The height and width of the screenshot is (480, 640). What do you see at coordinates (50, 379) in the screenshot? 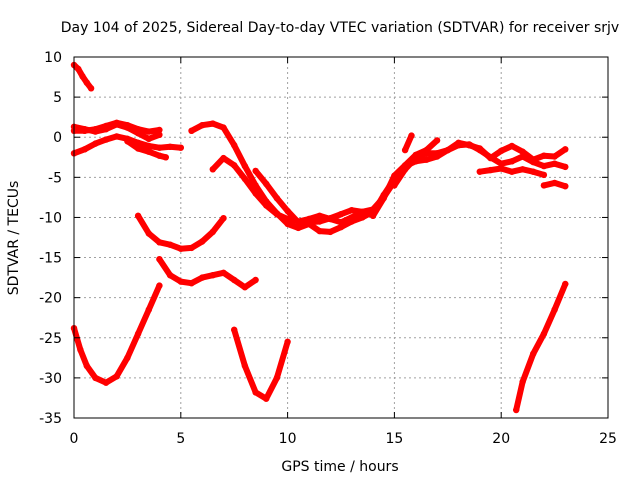
I see `y-tick-label: -30` at bounding box center [50, 379].